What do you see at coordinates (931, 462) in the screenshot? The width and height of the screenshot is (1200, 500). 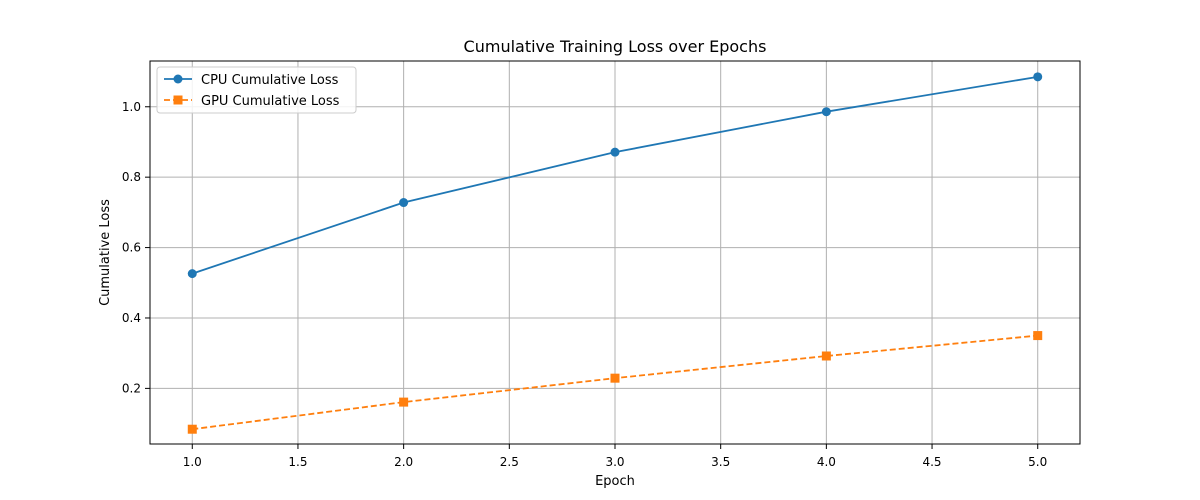 I see `x-tick-label: 4.5` at bounding box center [931, 462].